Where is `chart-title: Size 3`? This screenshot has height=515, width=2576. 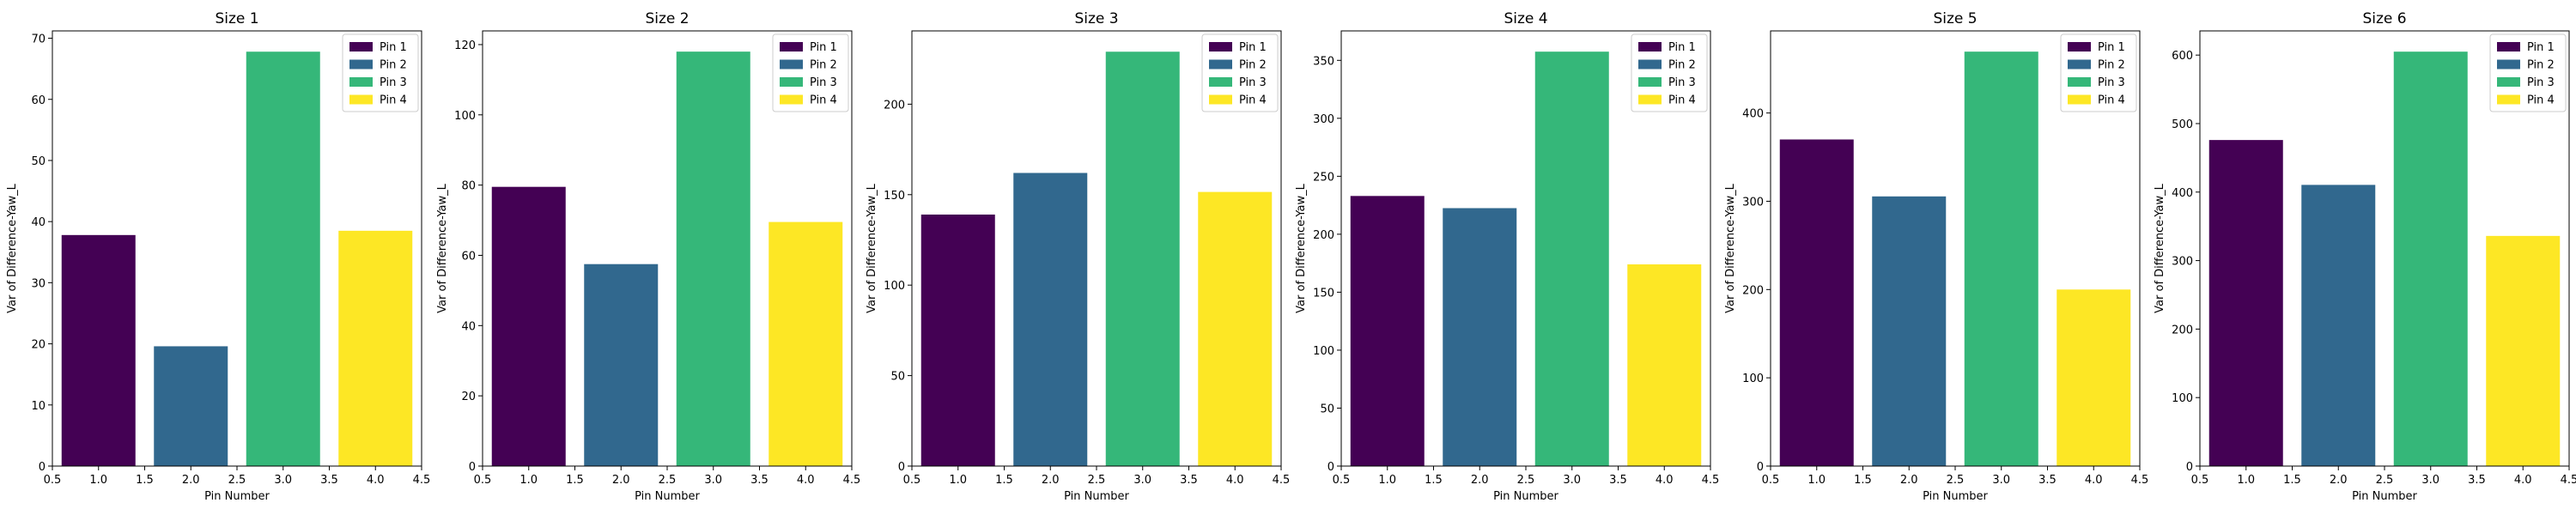 chart-title: Size 3 is located at coordinates (1096, 18).